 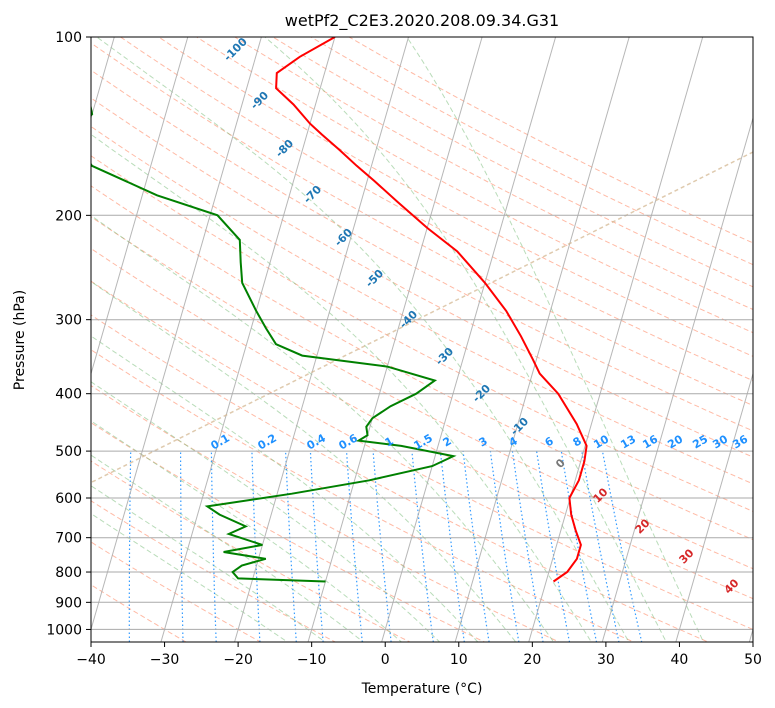 I want to click on y-tick-label: 300, so click(x=68, y=321).